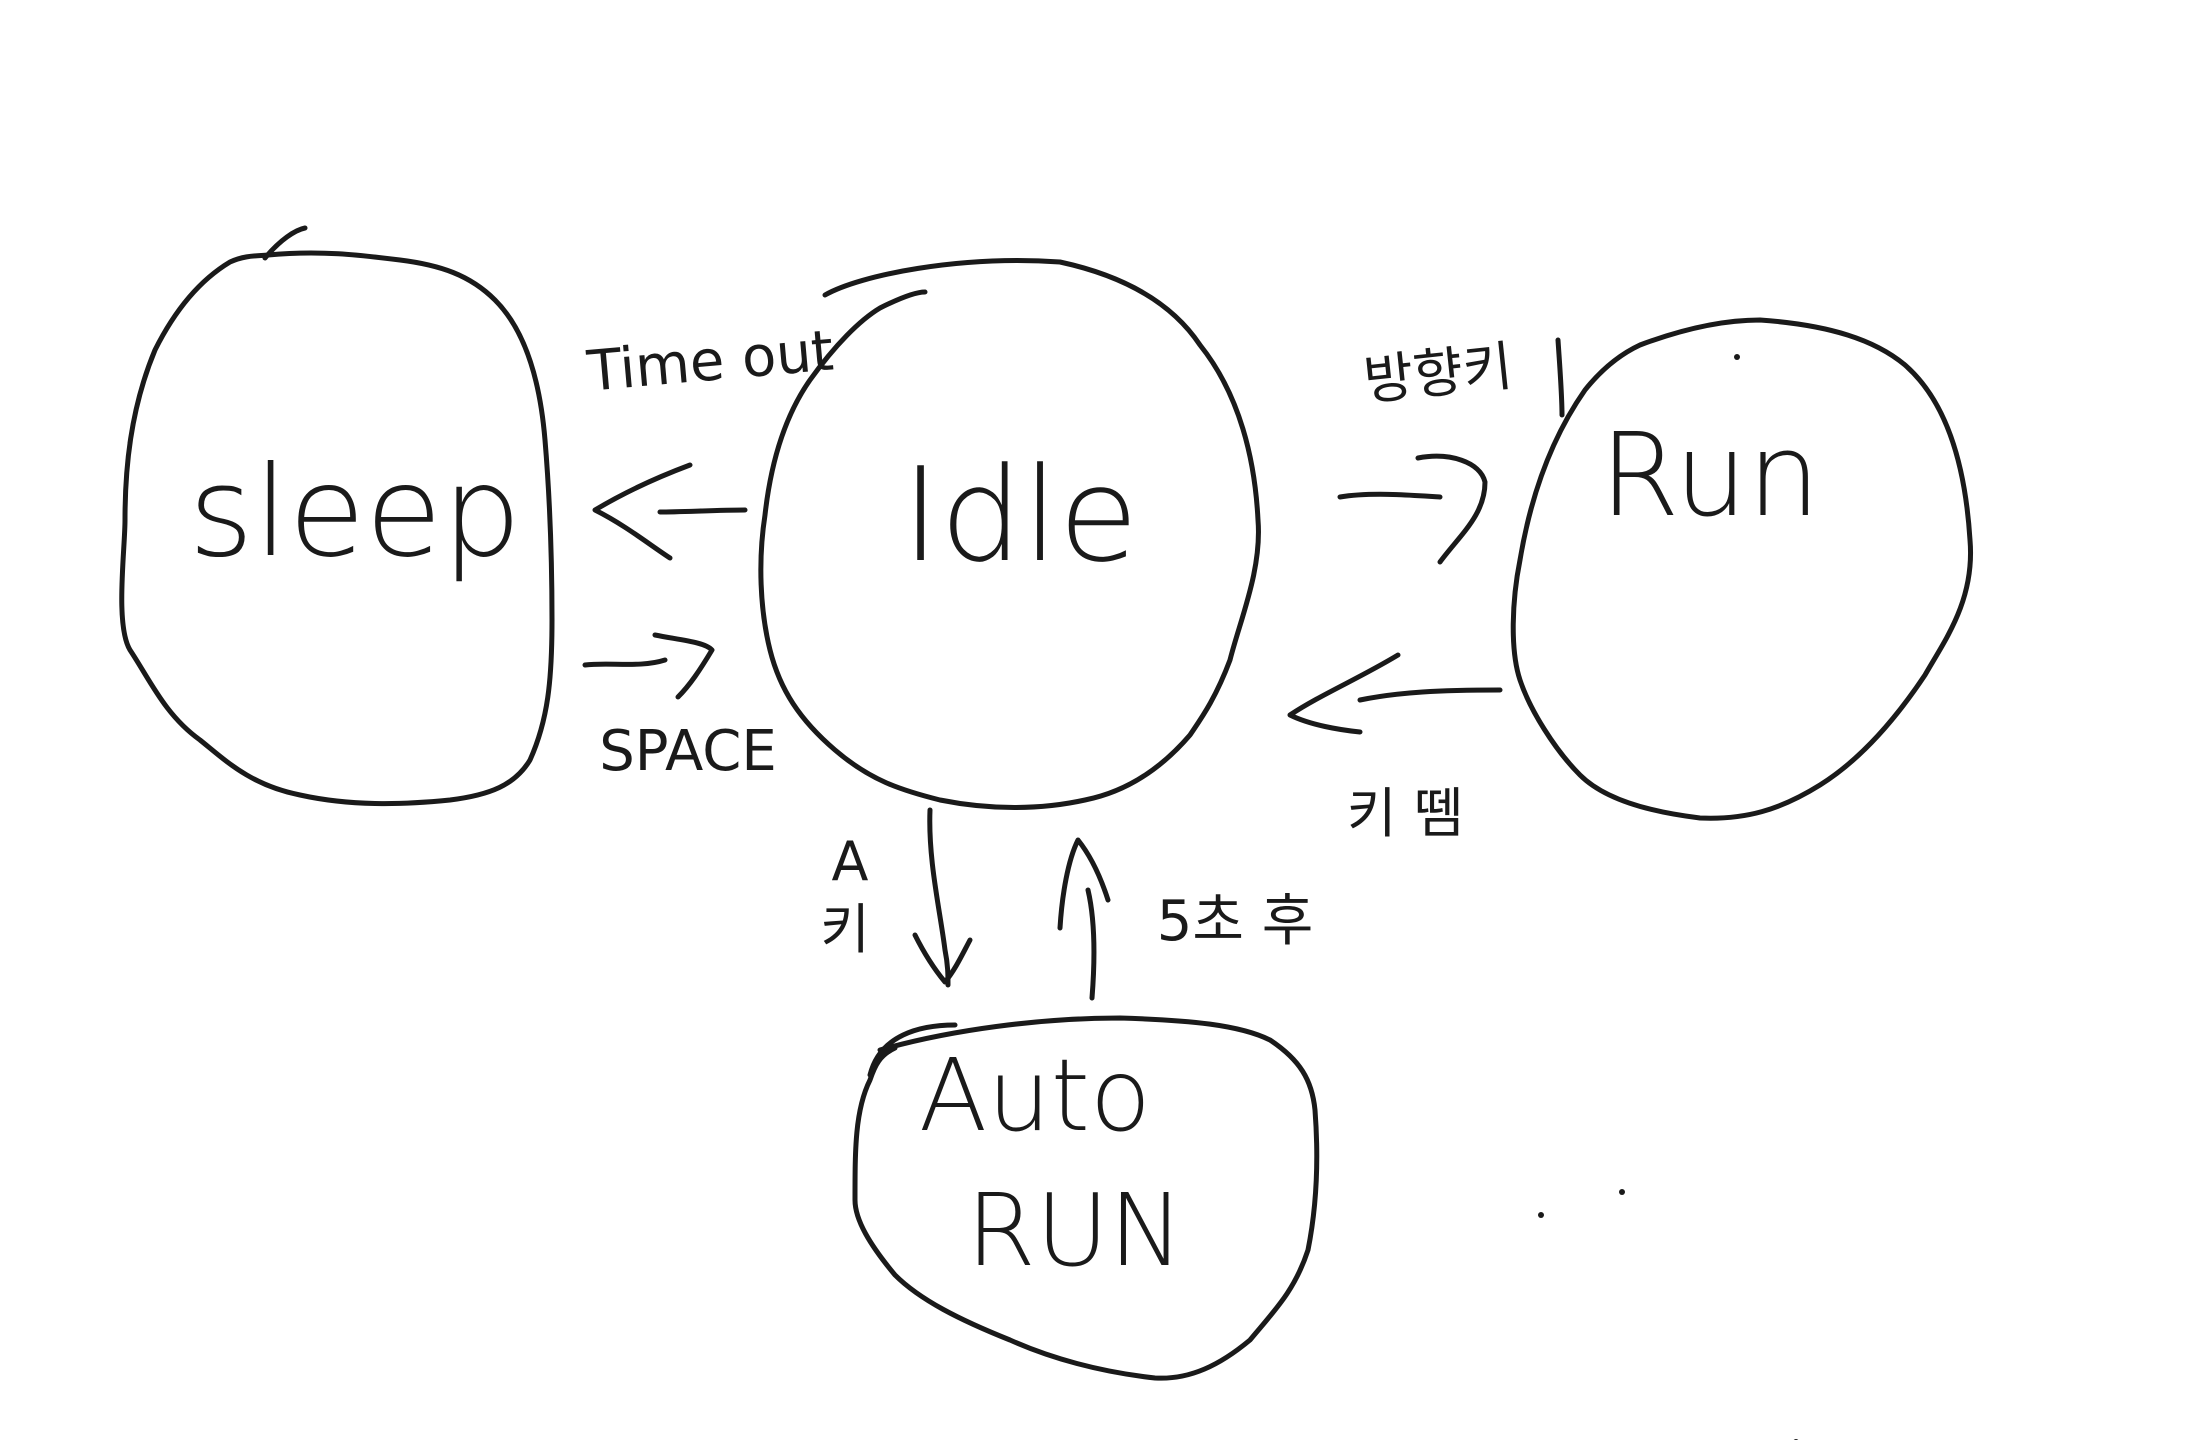 This screenshot has height=1440, width=2204. I want to click on state-idle: Idle, so click(1009, 534).